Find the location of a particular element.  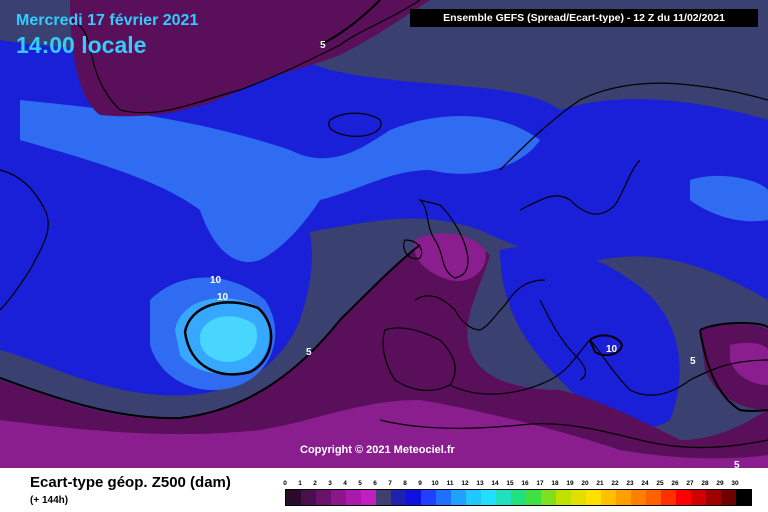

color-scale-tick: 22 is located at coordinates (615, 483).